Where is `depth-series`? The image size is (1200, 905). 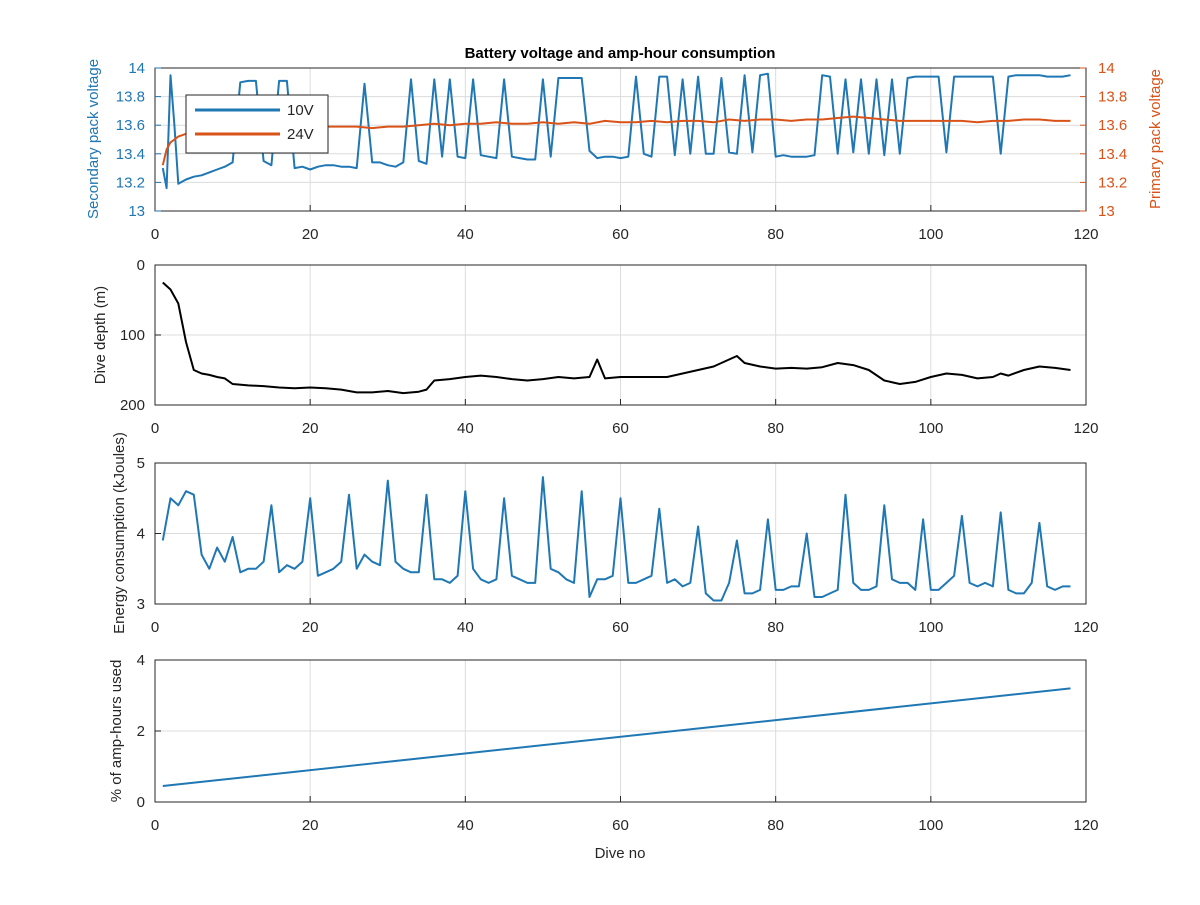 depth-series is located at coordinates (616, 338).